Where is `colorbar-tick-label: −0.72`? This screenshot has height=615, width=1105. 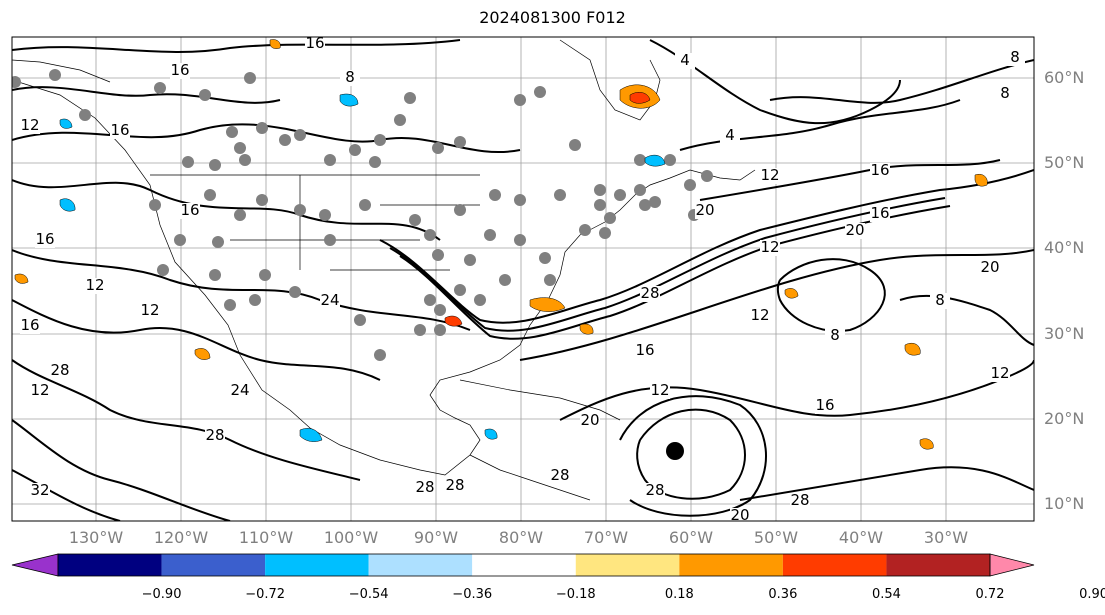
colorbar-tick-label: −0.72 is located at coordinates (265, 594).